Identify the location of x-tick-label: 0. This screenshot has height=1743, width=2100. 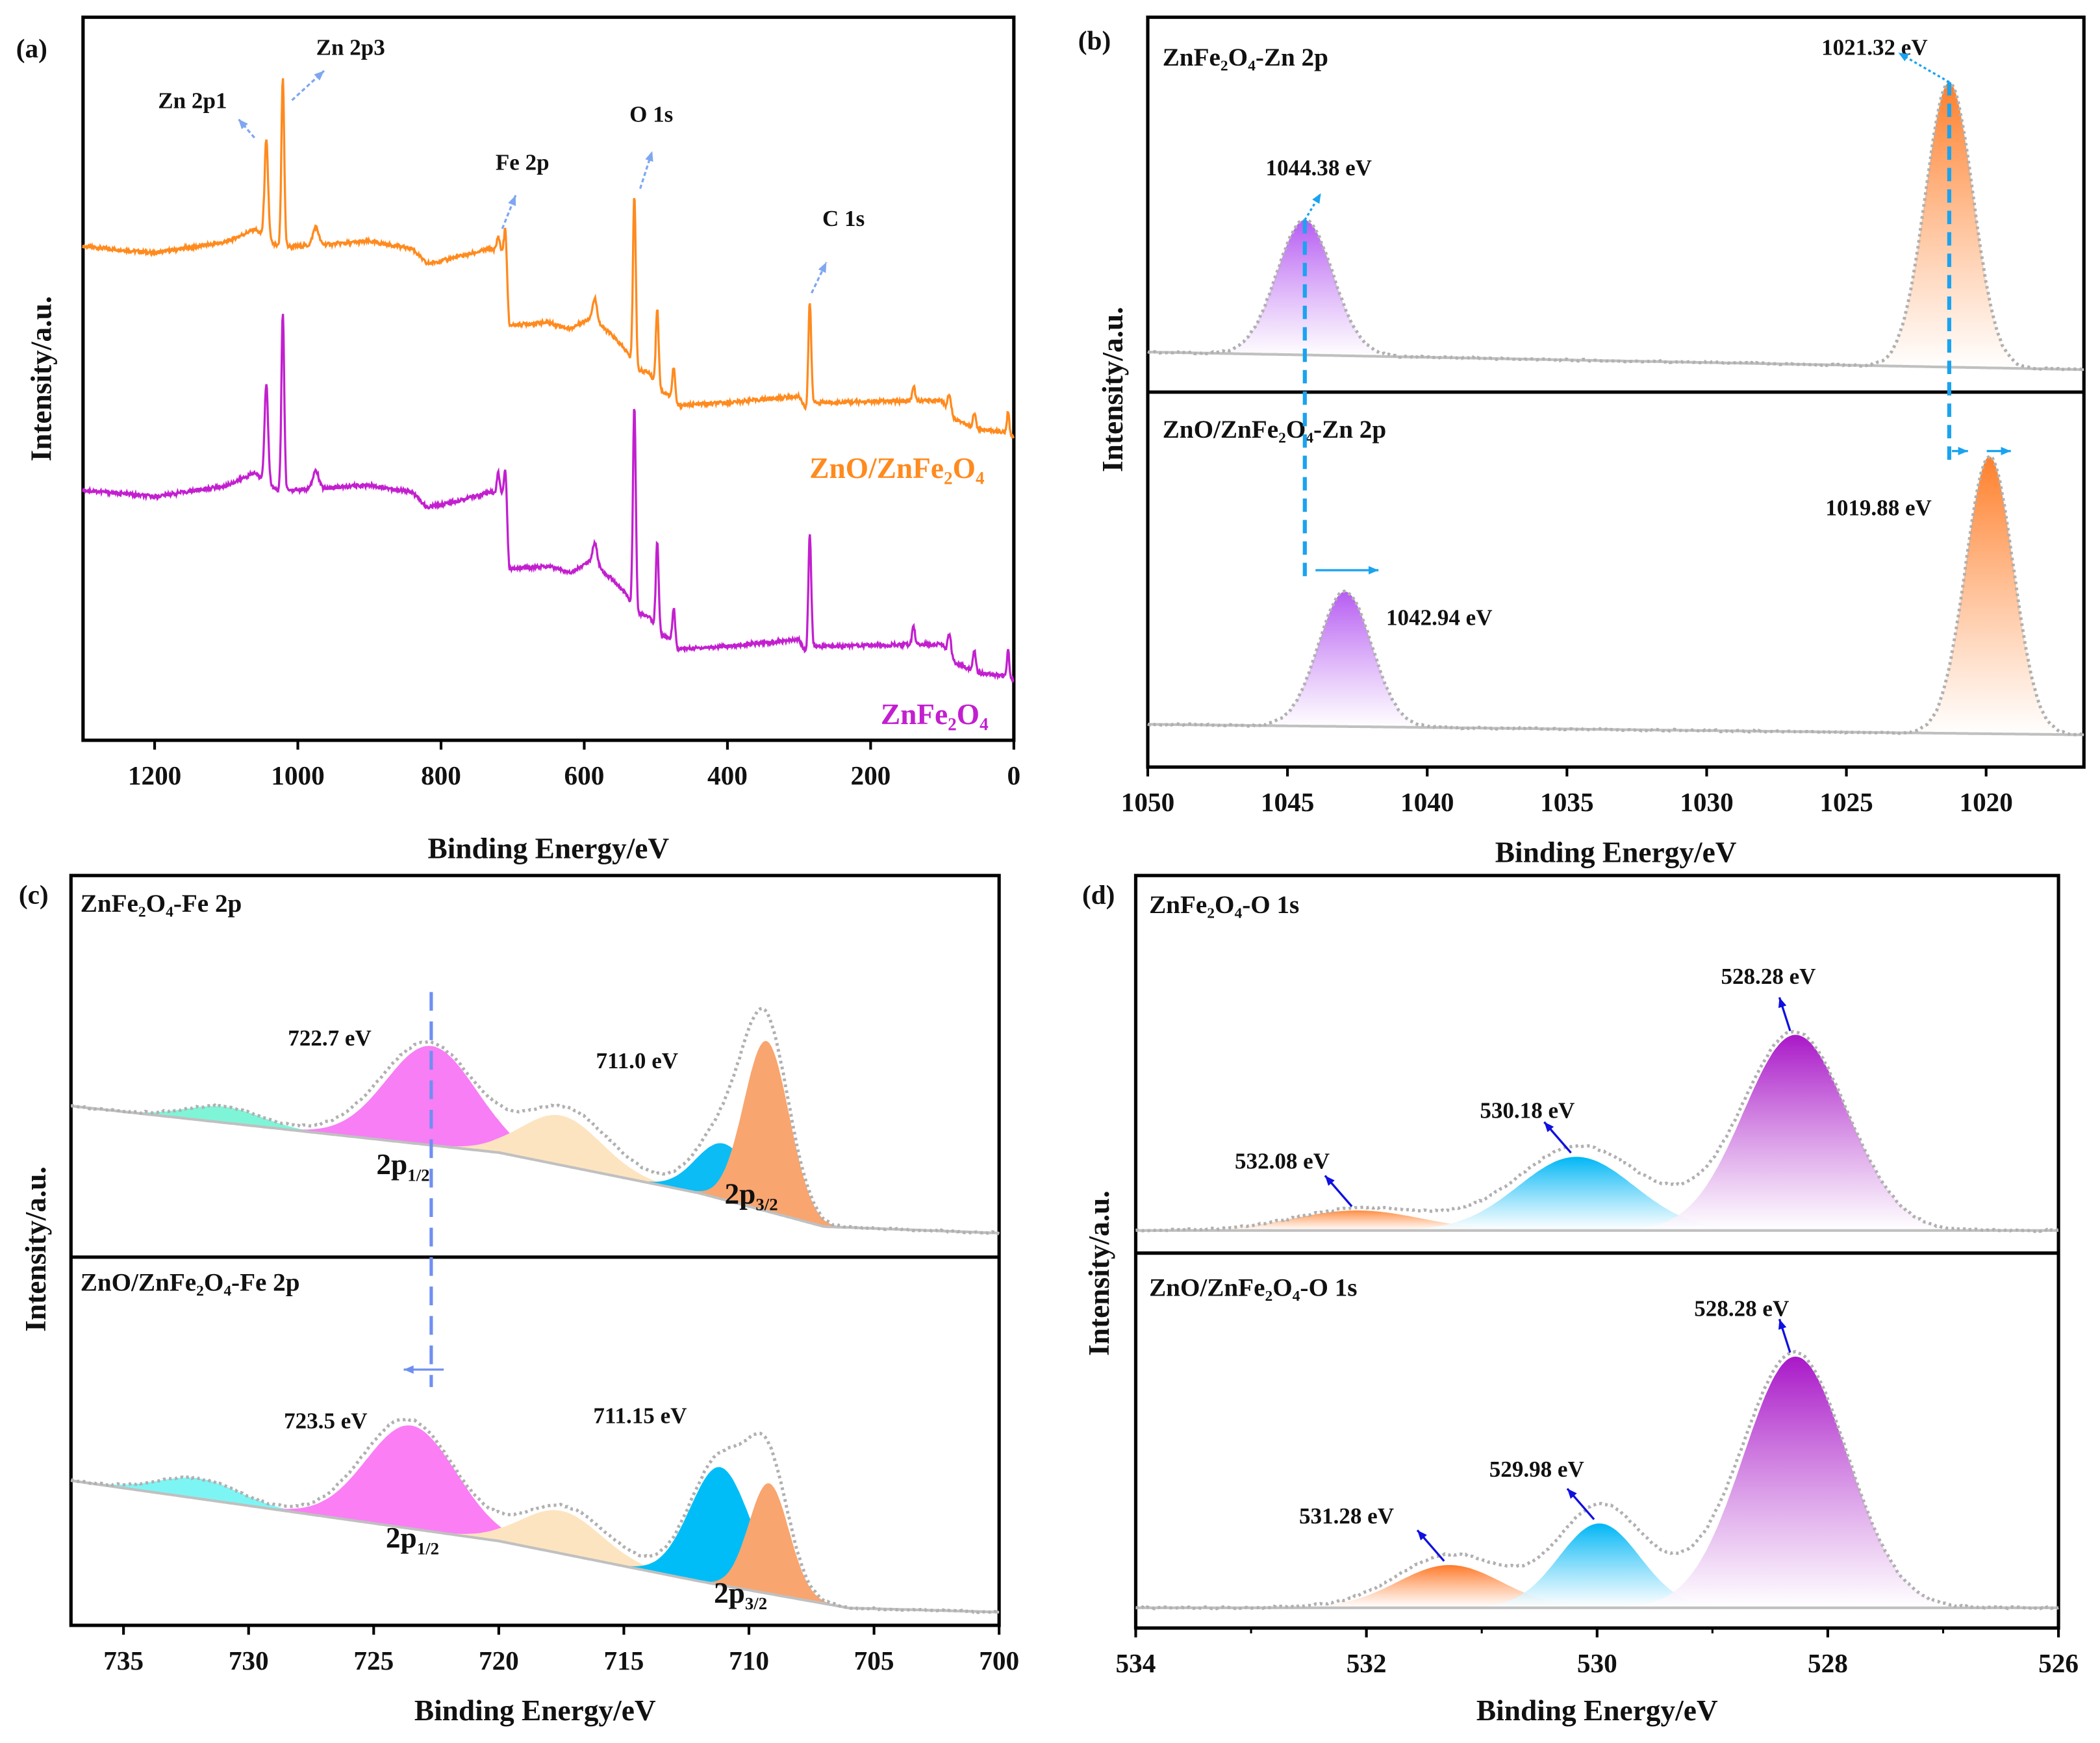
(1014, 775).